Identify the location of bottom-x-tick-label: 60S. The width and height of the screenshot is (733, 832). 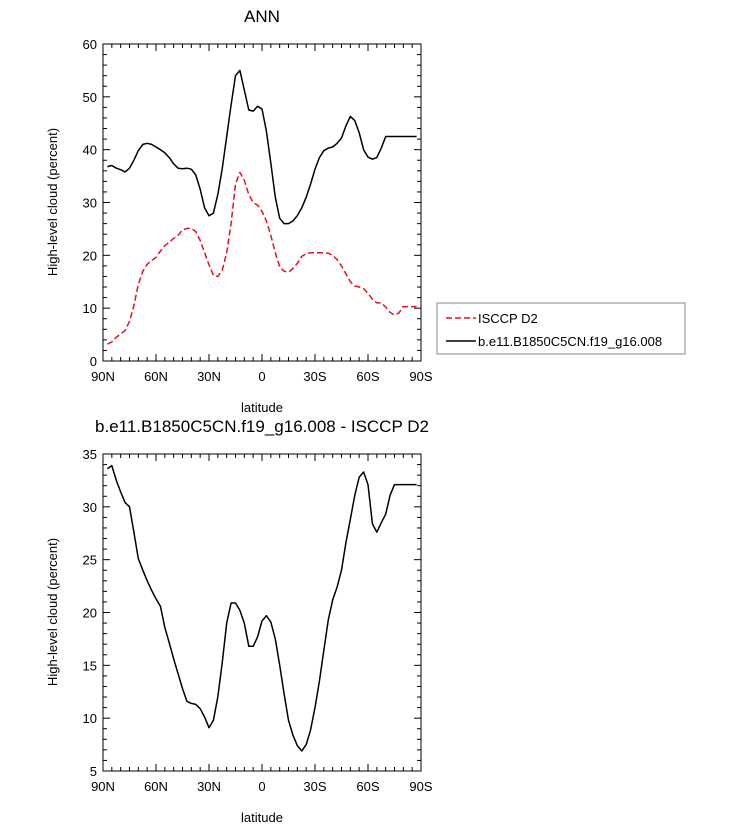
(367, 786).